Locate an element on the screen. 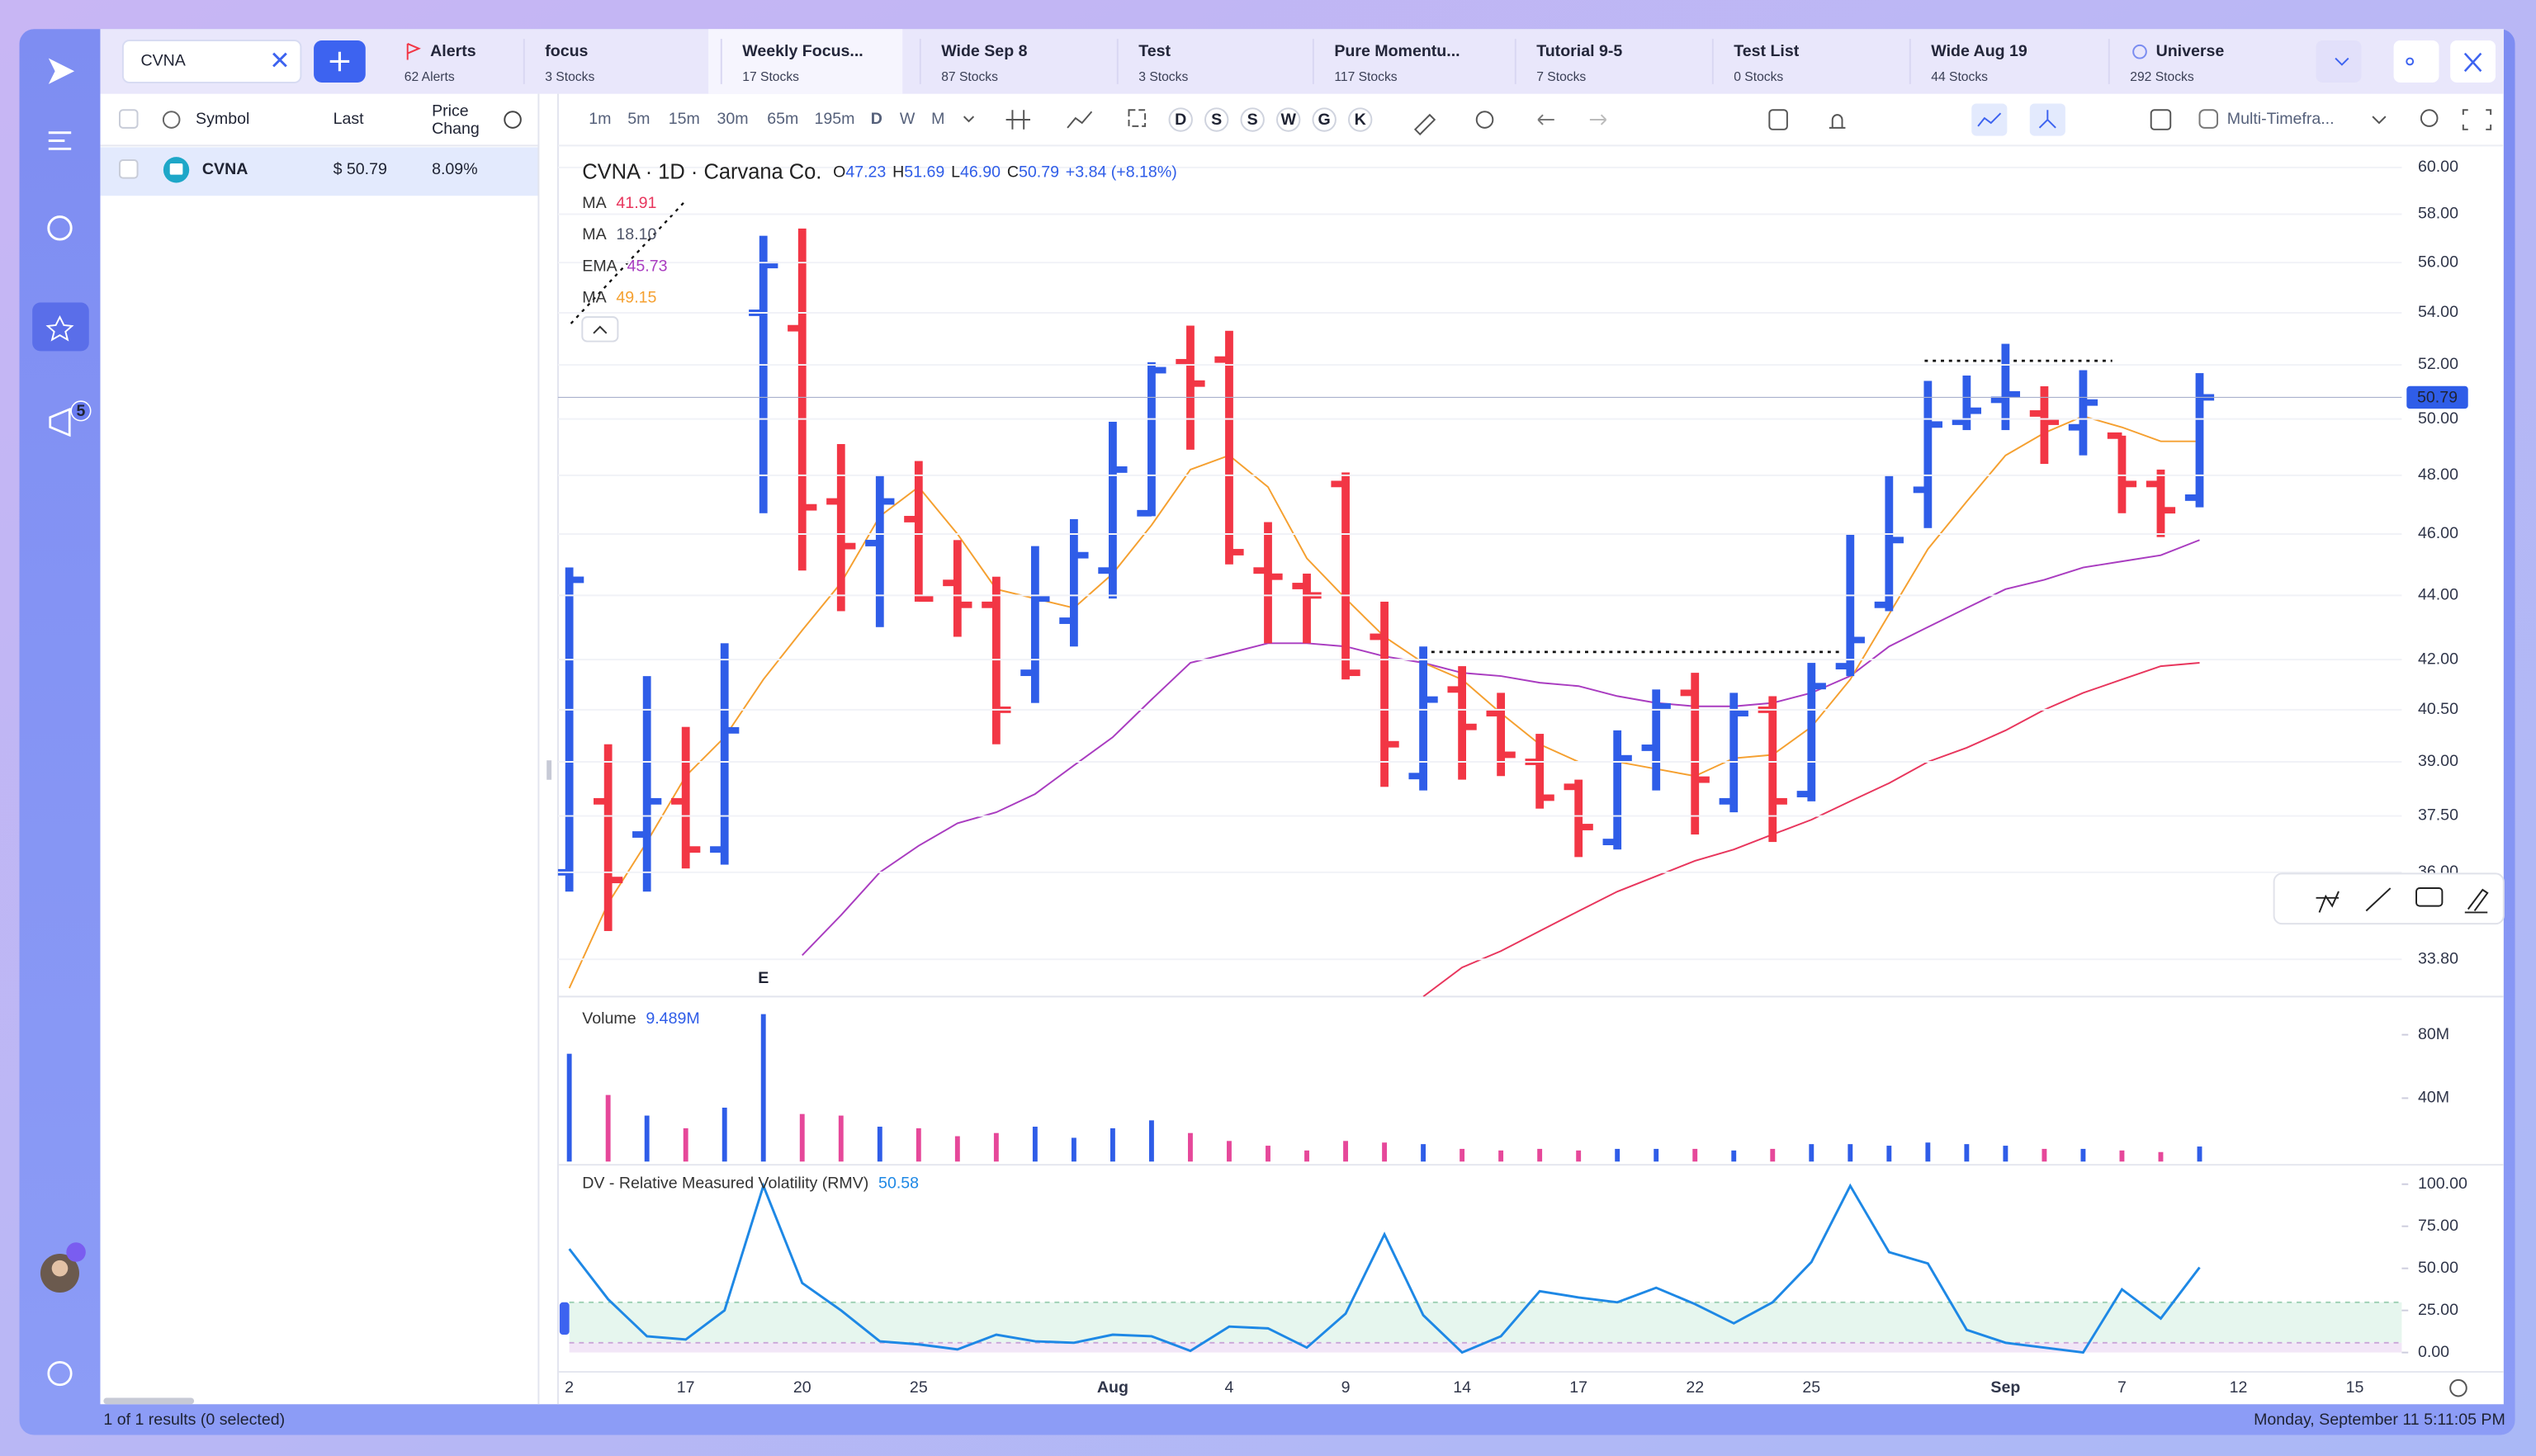 The height and width of the screenshot is (1456, 2536). tab-title: focus is located at coordinates (566, 51).